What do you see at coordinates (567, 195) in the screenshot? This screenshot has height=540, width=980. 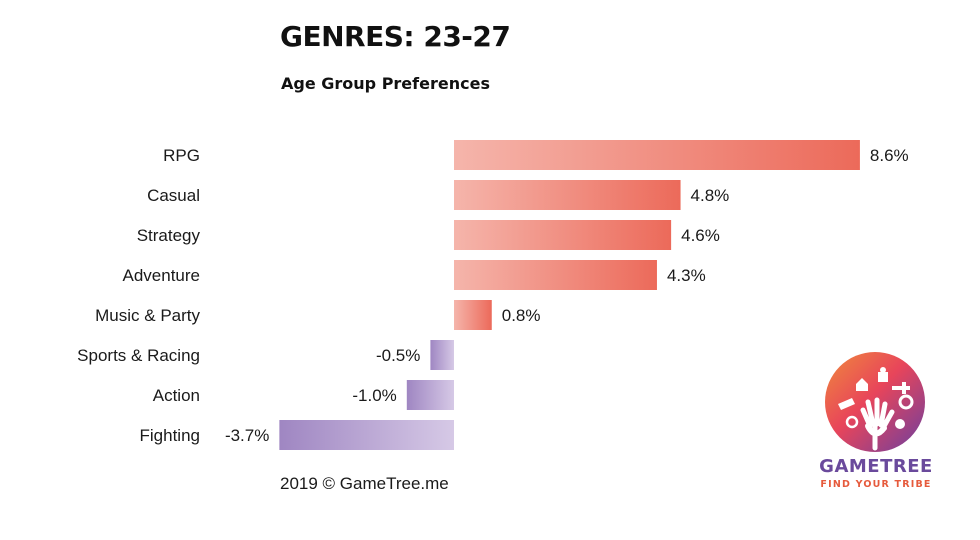 I see `bar-casual` at bounding box center [567, 195].